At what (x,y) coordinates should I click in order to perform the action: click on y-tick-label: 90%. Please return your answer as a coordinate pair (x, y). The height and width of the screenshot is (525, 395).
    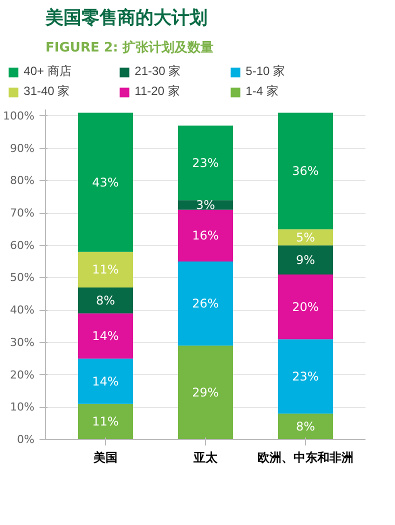
    Looking at the image, I should click on (22, 148).